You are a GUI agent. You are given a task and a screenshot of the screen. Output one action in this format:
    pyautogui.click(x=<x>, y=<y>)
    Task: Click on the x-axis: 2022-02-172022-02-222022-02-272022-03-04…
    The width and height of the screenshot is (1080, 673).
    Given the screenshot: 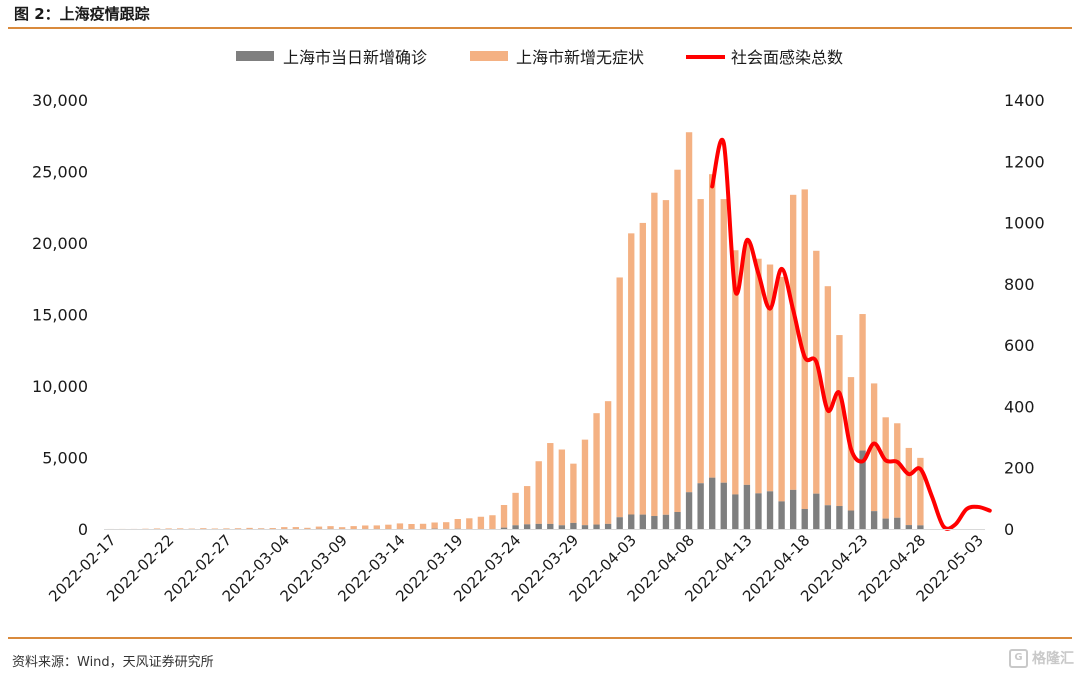 What is the action you would take?
    pyautogui.click(x=516, y=568)
    